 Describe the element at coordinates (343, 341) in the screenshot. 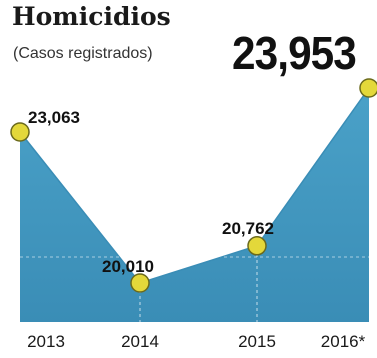

I see `x-tick-label-2016: 2016*` at that location.